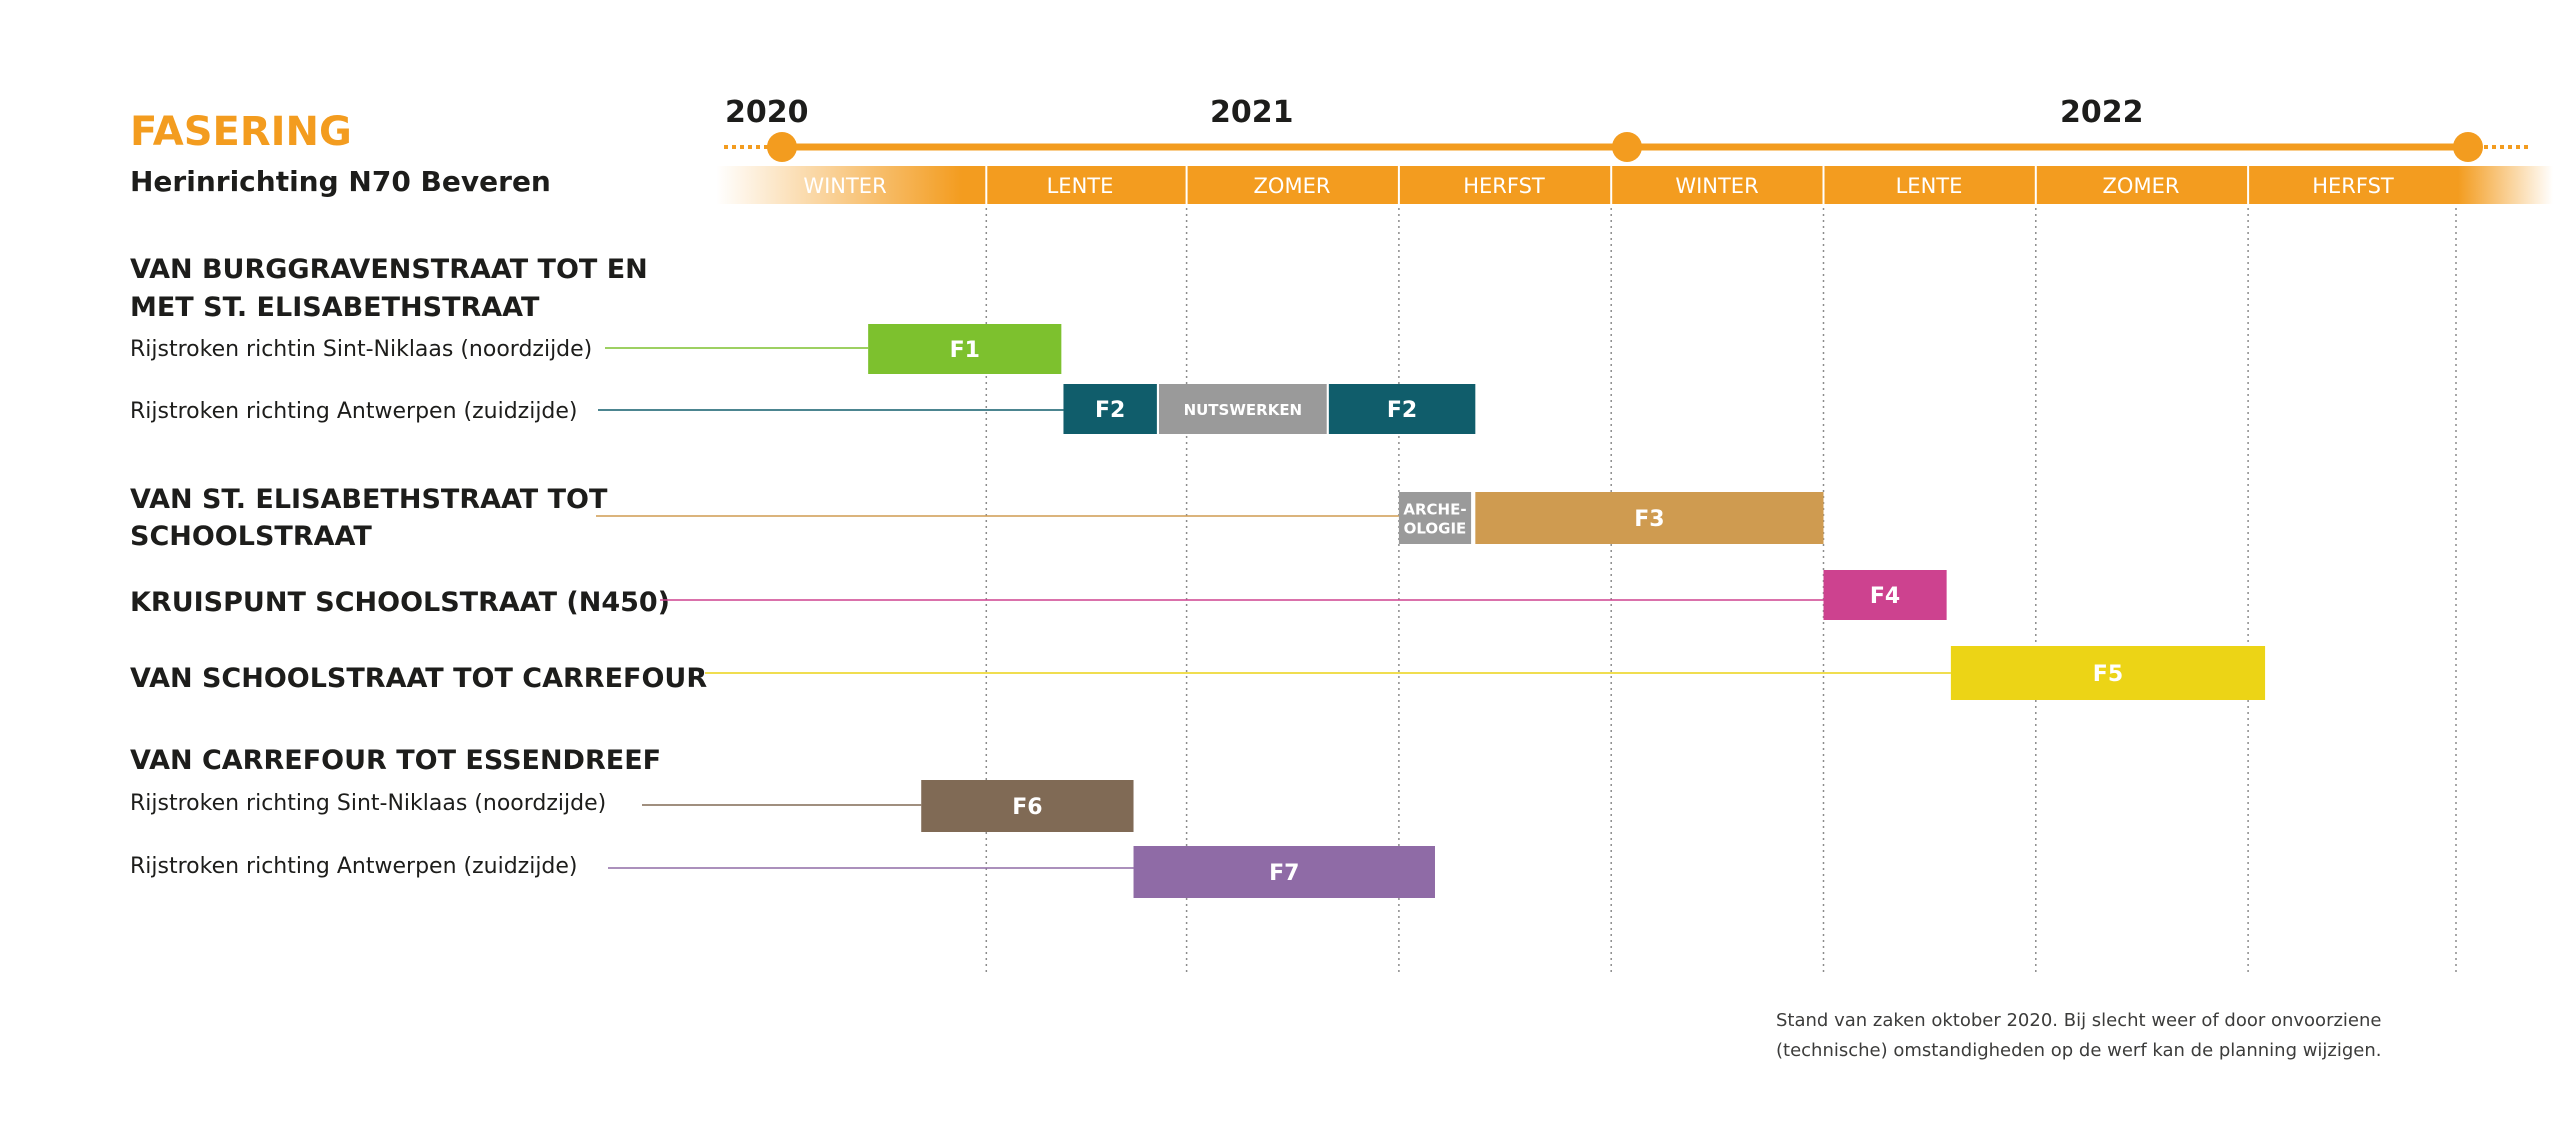  I want to click on page-subtitle: Herinrichting N70 Beveren, so click(340, 181).